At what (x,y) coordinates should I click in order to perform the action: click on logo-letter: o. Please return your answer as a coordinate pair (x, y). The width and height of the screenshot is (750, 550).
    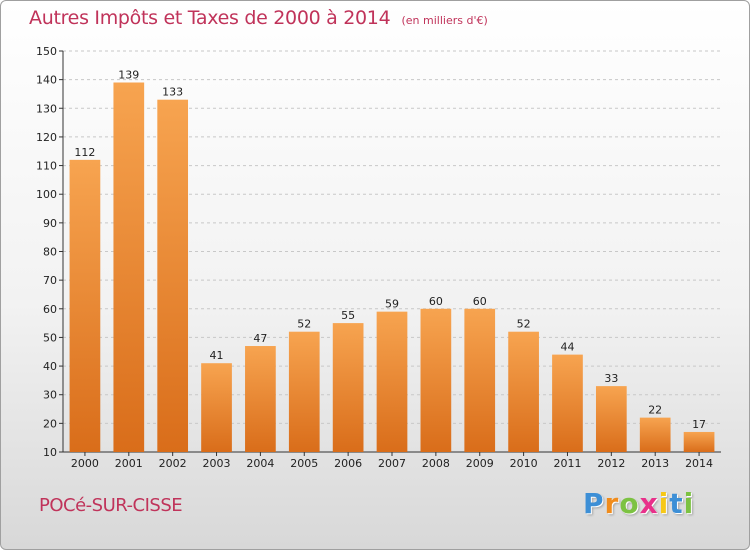
    Looking at the image, I should click on (629, 503).